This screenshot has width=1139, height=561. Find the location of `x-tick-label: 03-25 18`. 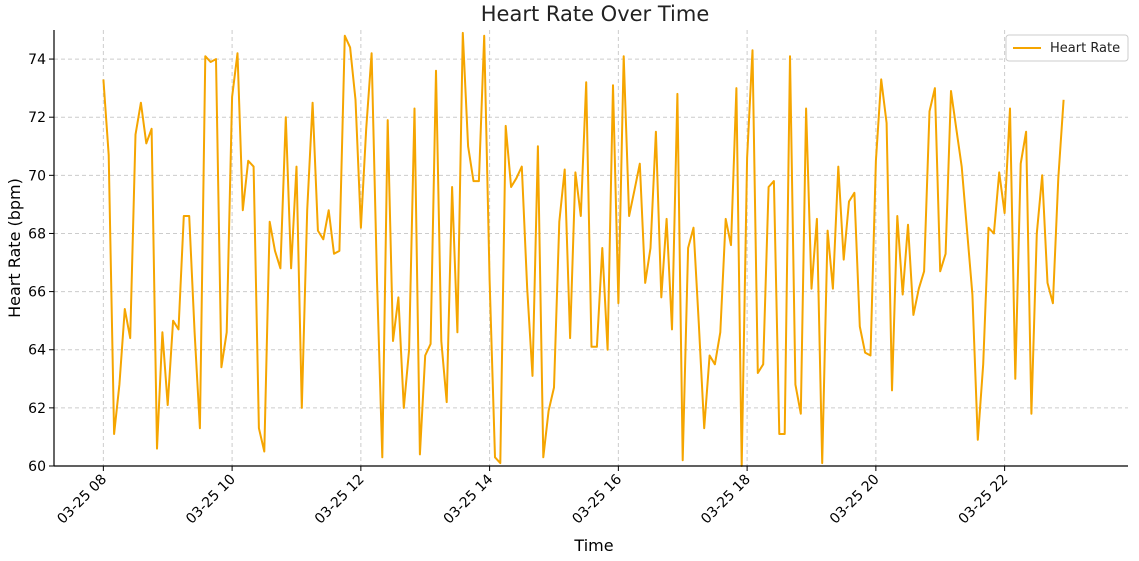

x-tick-label: 03-25 18 is located at coordinates (726, 500).